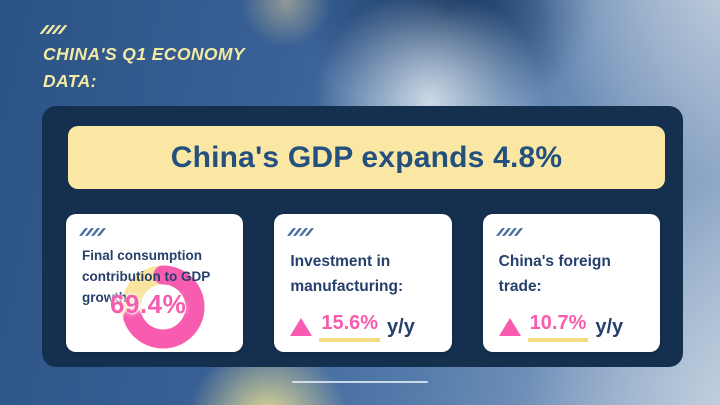 The width and height of the screenshot is (720, 405). I want to click on page-title-line1: CHINA'S Q1 ECONOMY, so click(144, 54).